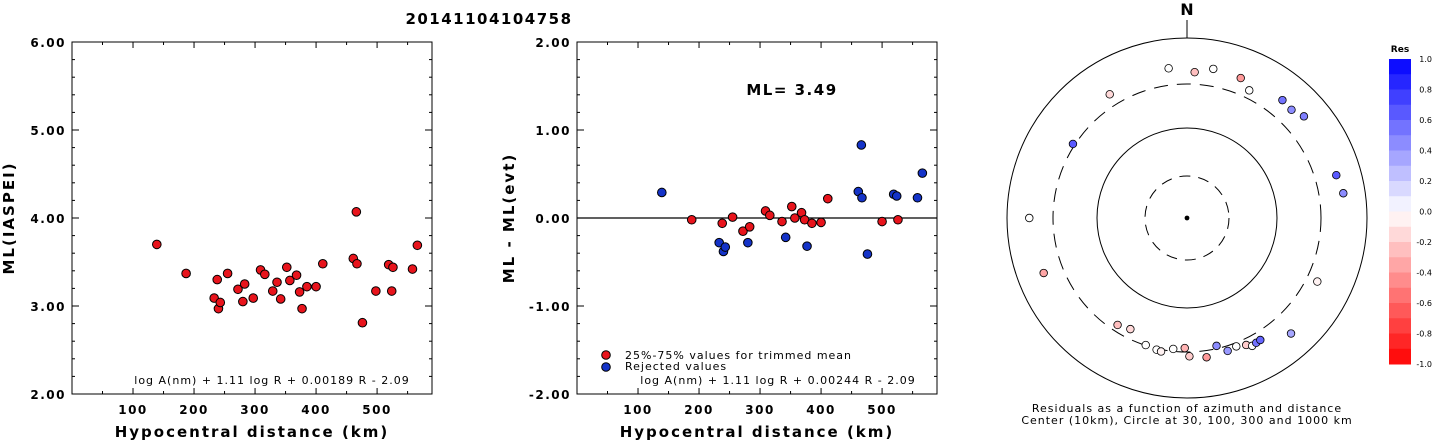 This screenshot has height=441, width=1437. What do you see at coordinates (1424, 364) in the screenshot?
I see `colorbar-tick-label: -1.0` at bounding box center [1424, 364].